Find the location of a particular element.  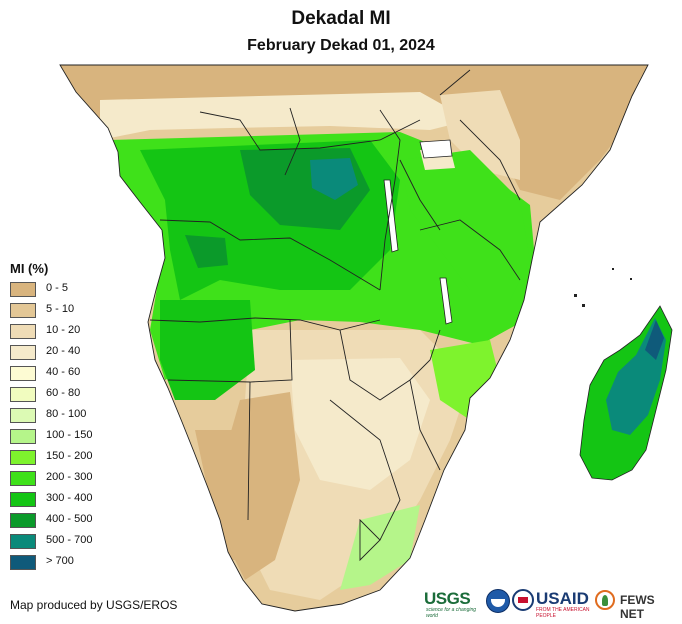

usaid-seal-icon is located at coordinates (523, 600).